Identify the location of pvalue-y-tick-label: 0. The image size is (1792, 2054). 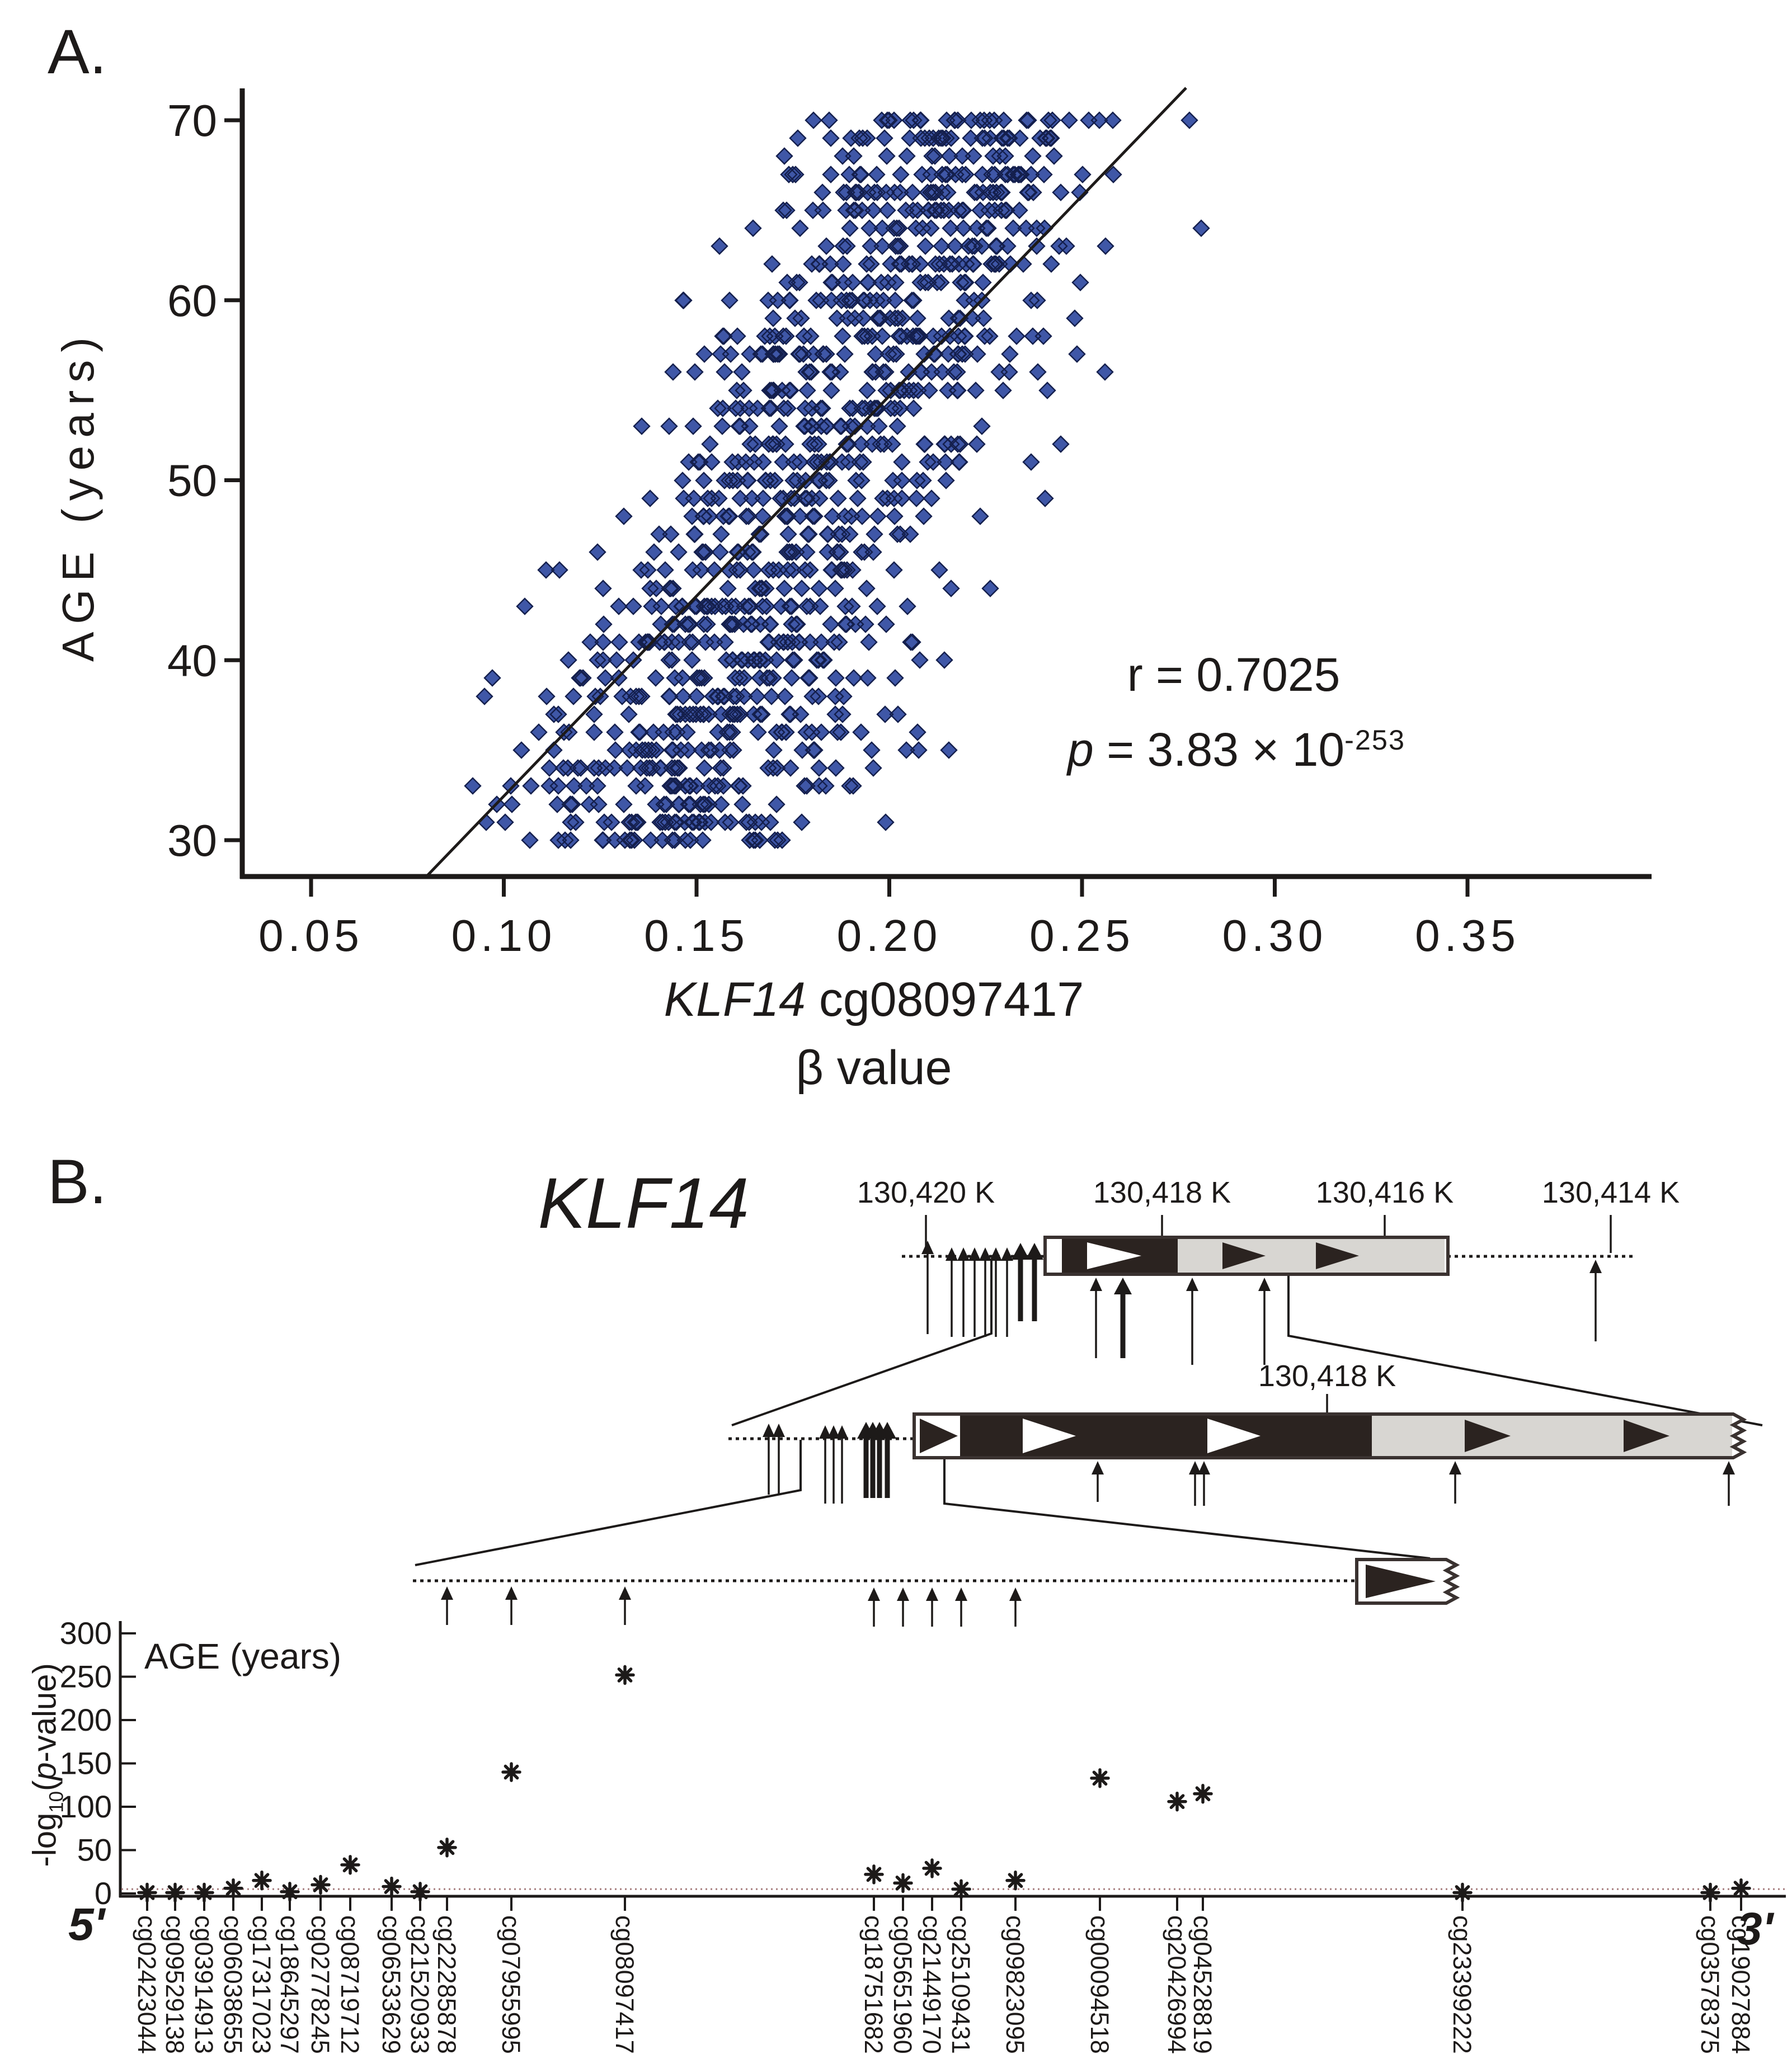
(103, 1893).